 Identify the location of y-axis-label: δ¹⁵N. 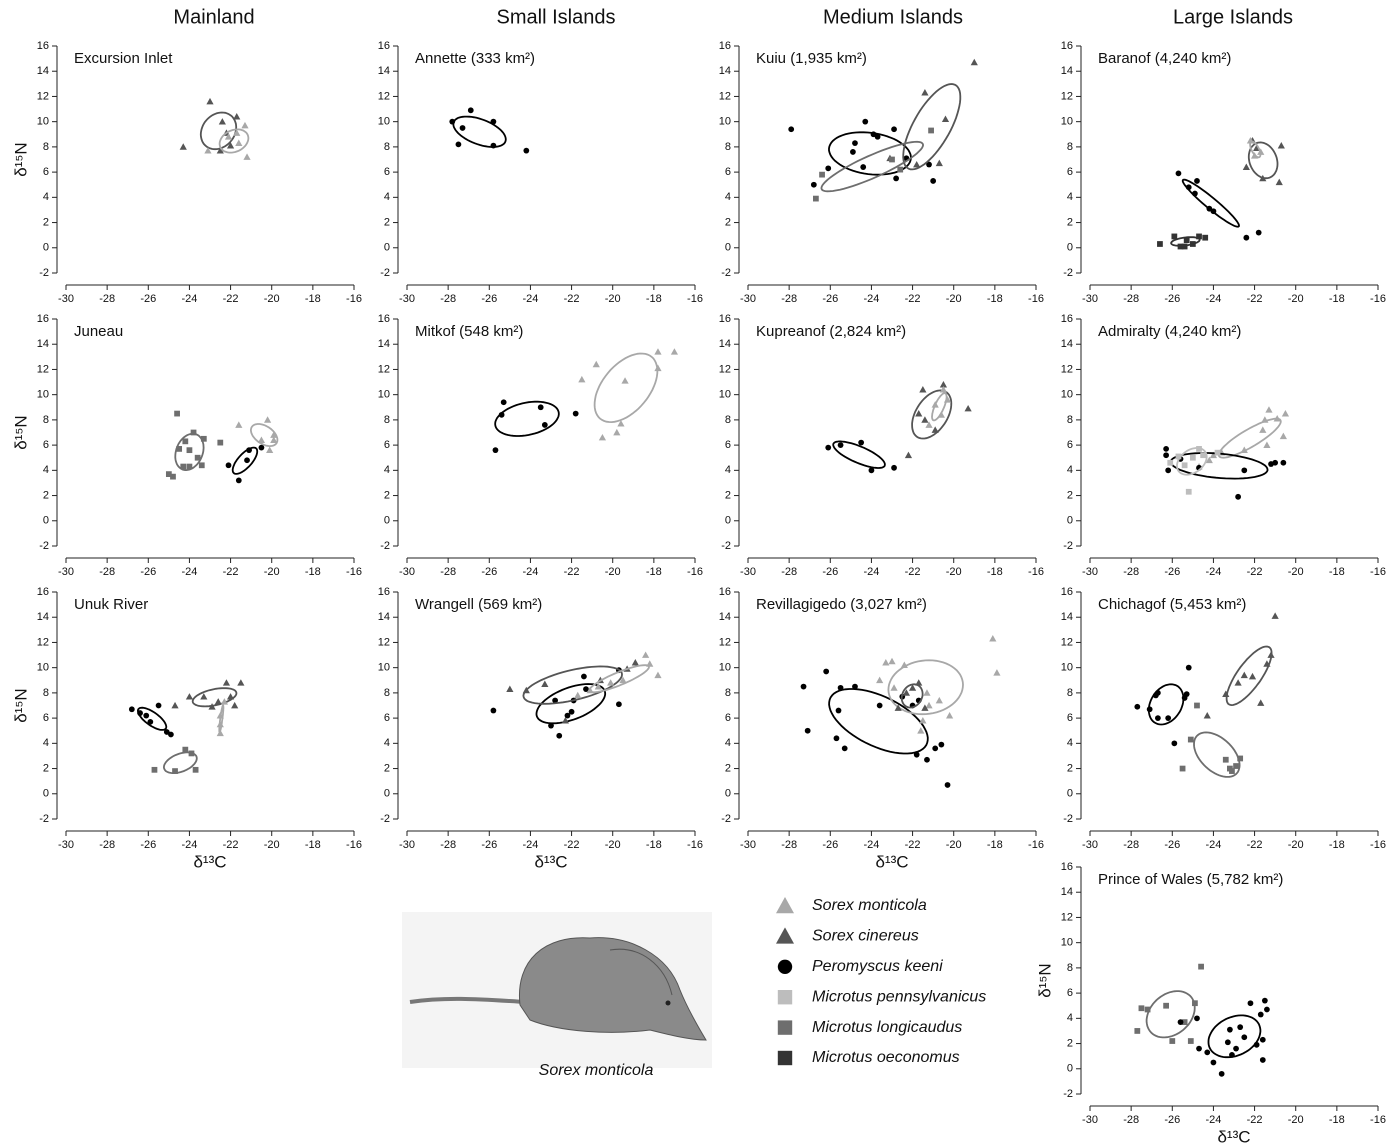
(1044, 980).